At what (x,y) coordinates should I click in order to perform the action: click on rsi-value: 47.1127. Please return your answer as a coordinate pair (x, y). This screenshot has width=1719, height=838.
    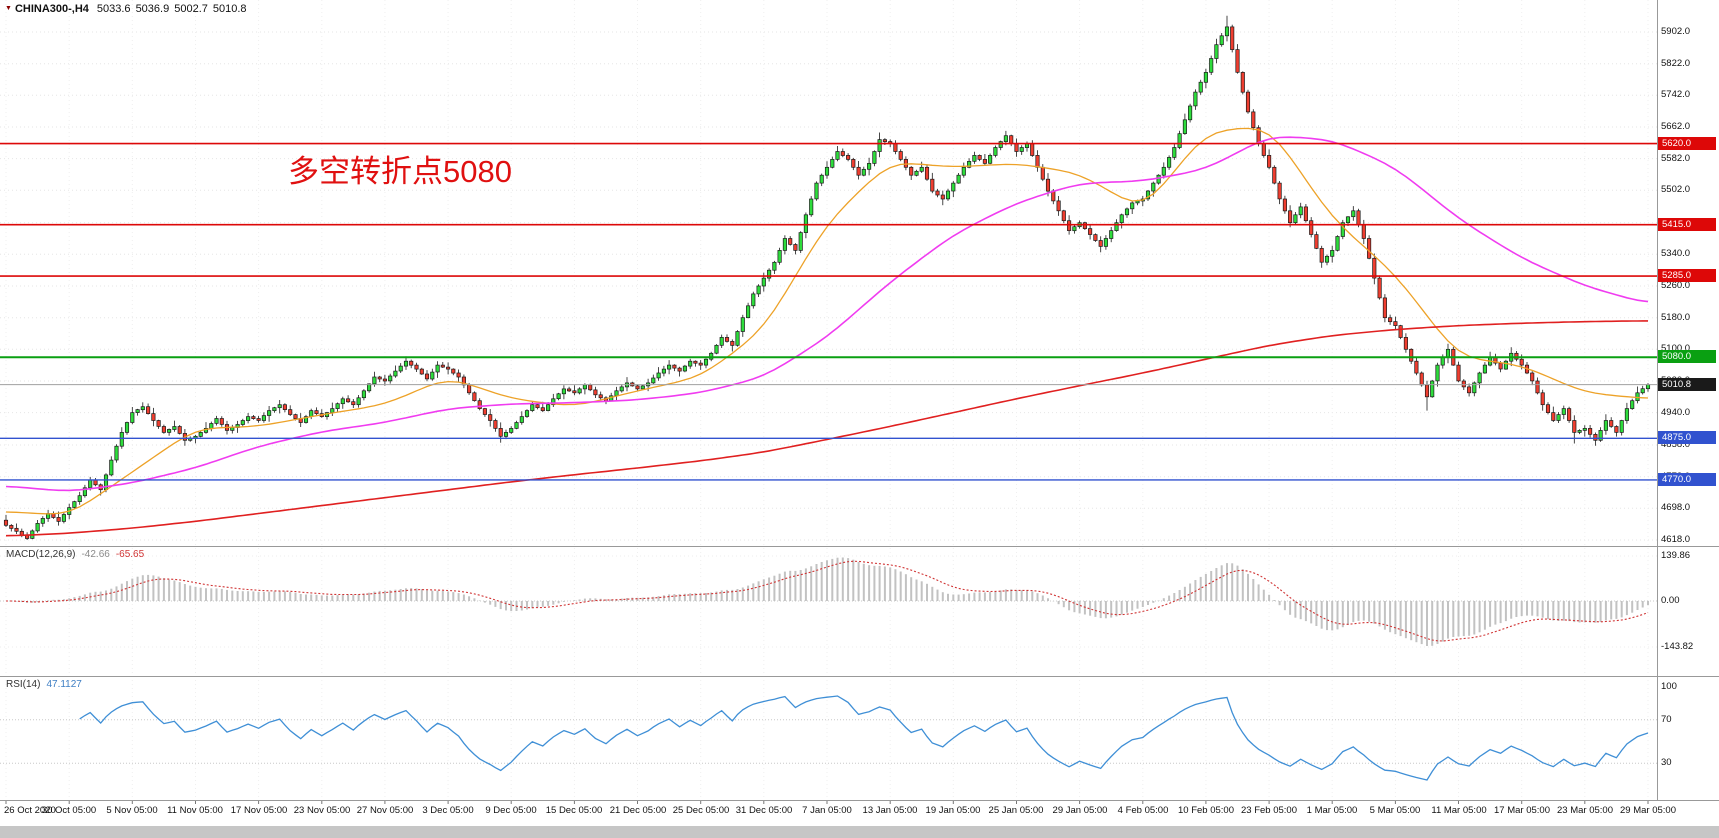
    Looking at the image, I should click on (64, 684).